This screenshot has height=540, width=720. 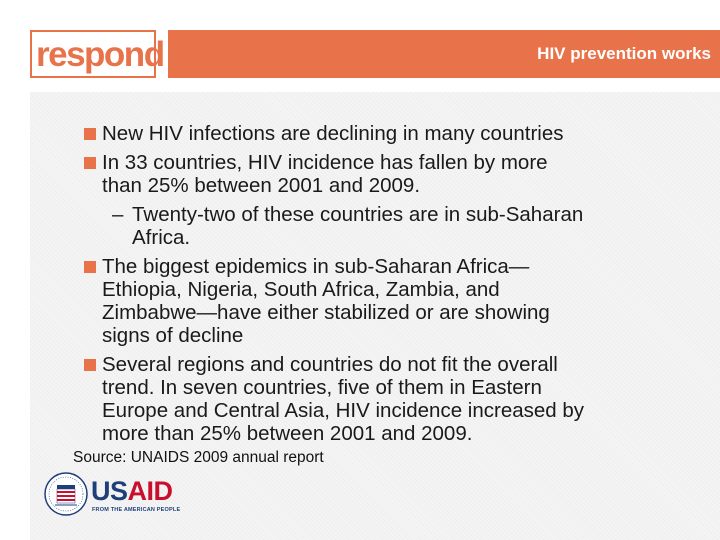 I want to click on usaid-wordmark: USAID, so click(x=132, y=491).